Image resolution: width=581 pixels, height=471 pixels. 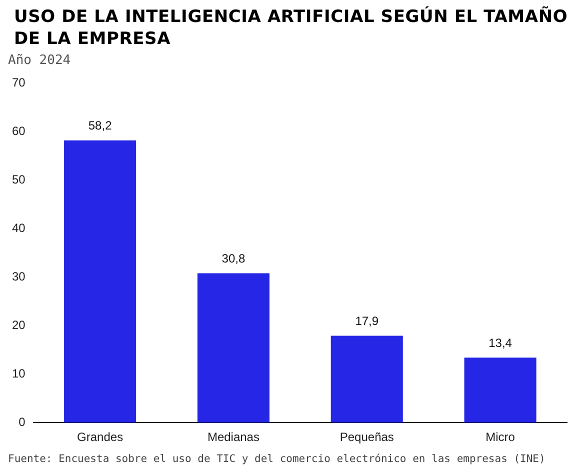 I want to click on y-tick-label: 20, so click(x=19, y=325).